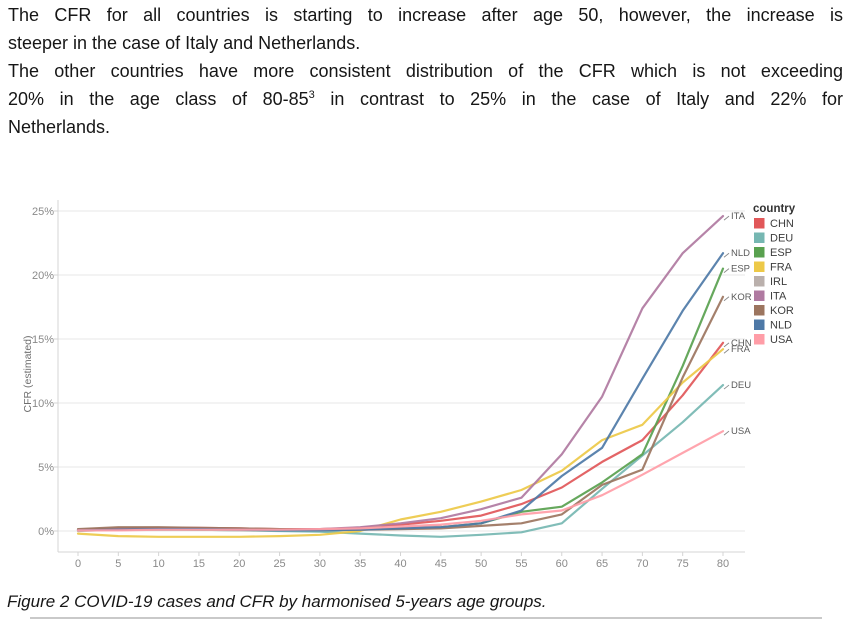  What do you see at coordinates (759, 310) in the screenshot?
I see `legend-swatch-KOR` at bounding box center [759, 310].